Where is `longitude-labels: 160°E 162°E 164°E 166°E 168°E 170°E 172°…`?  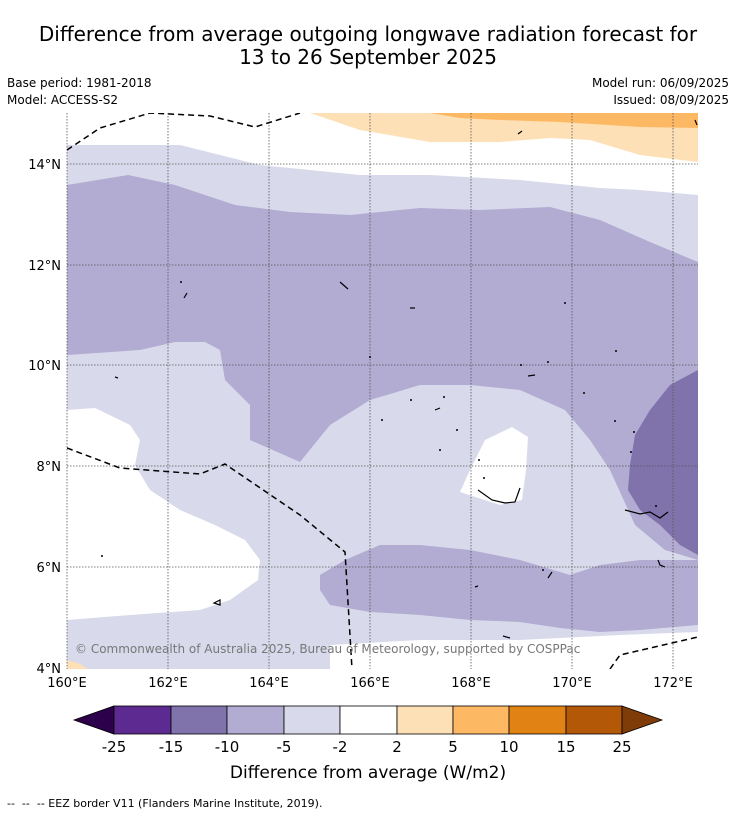 longitude-labels: 160°E 162°E 164°E 166°E 168°E 170°E 172°… is located at coordinates (370, 683).